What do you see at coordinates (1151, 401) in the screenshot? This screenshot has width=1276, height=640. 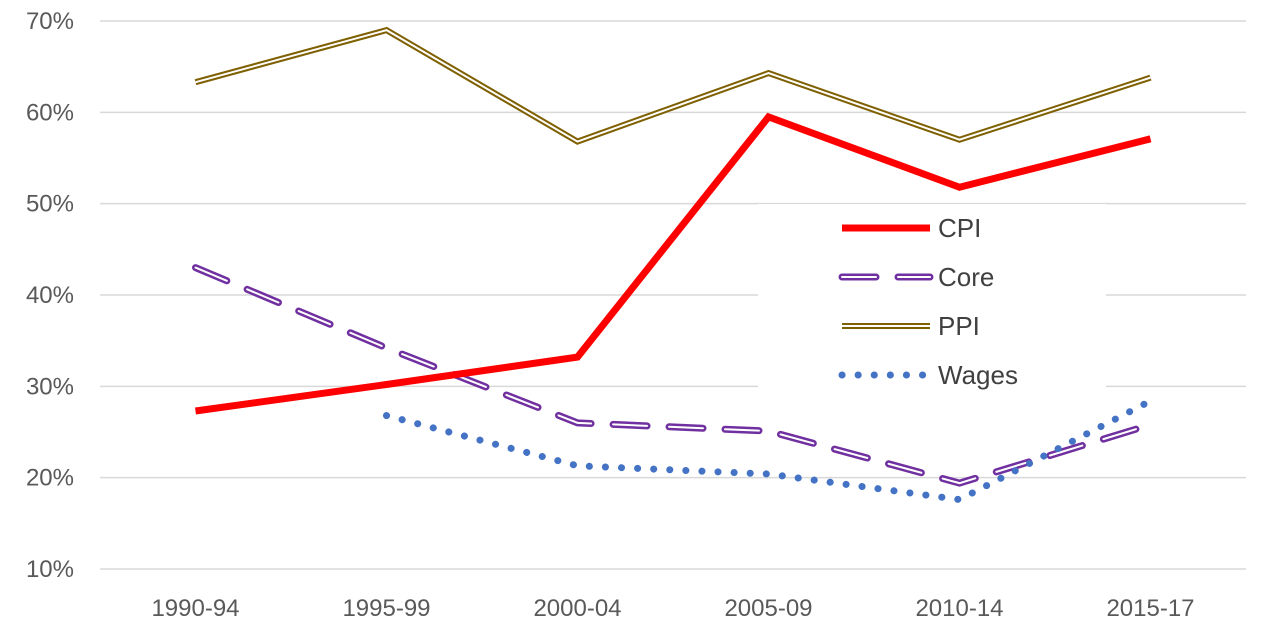 I see `wages-data-point` at bounding box center [1151, 401].